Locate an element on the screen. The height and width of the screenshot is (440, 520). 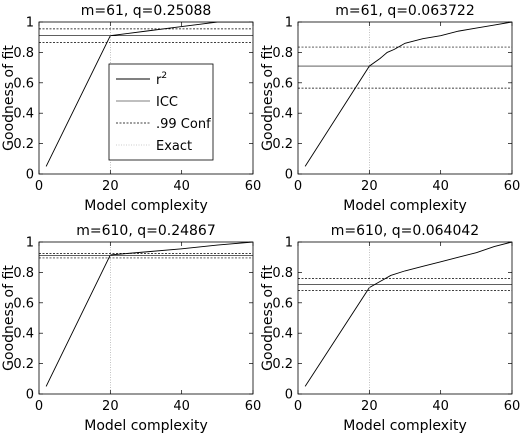
legend-label-conf: .99 Conf is located at coordinates (183, 124).